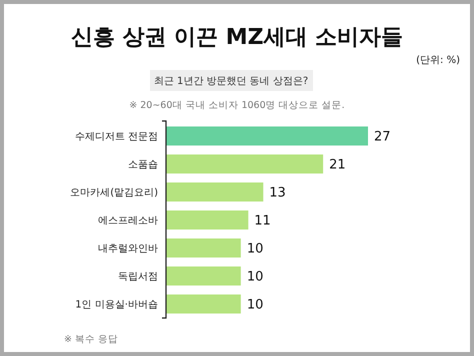  Describe the element at coordinates (438, 60) in the screenshot. I see `text: (단위: %)` at that location.